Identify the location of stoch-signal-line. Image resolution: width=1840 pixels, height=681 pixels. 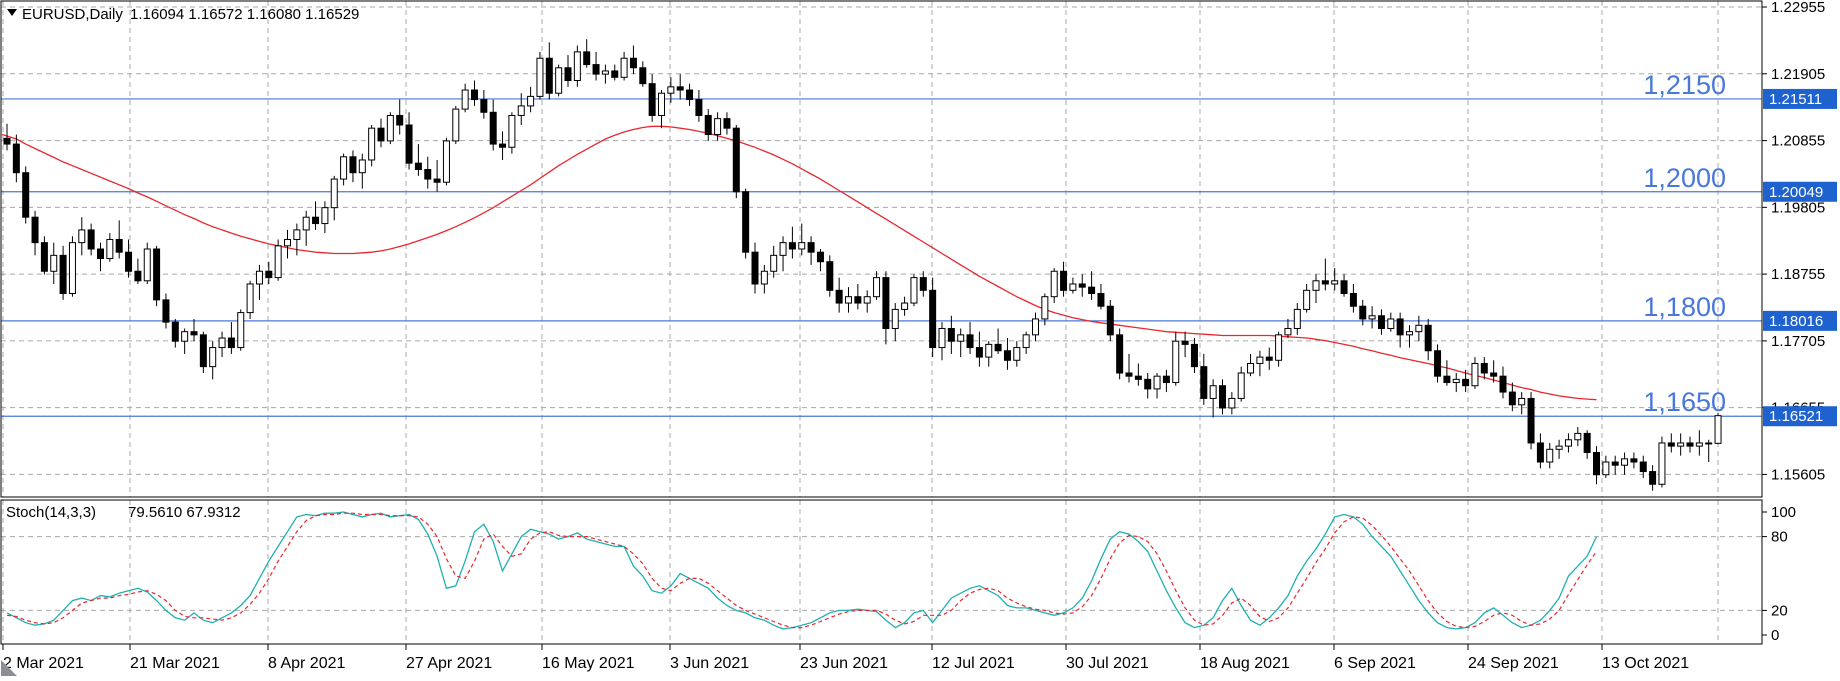
(801, 570).